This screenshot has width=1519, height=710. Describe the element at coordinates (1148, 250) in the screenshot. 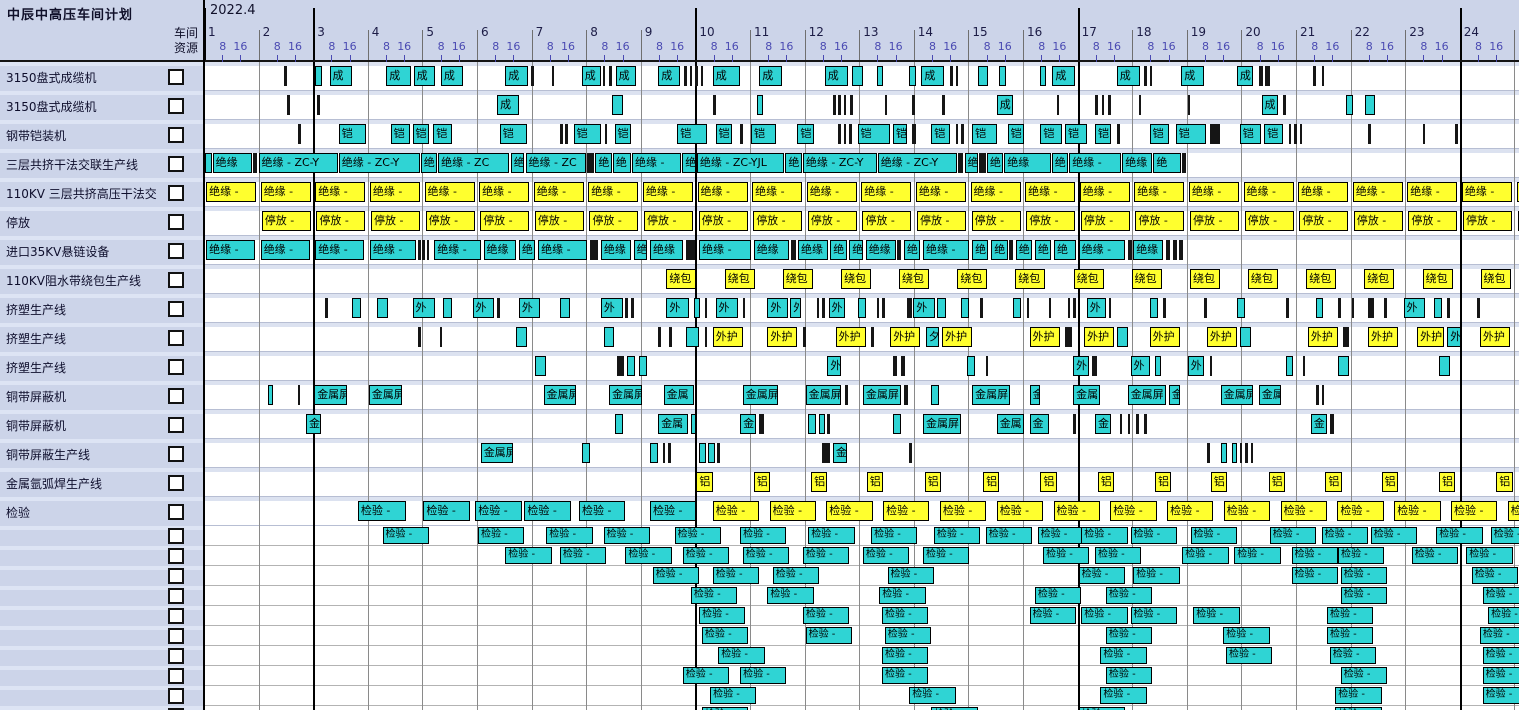

I see `task-bar: 绝缘` at that location.